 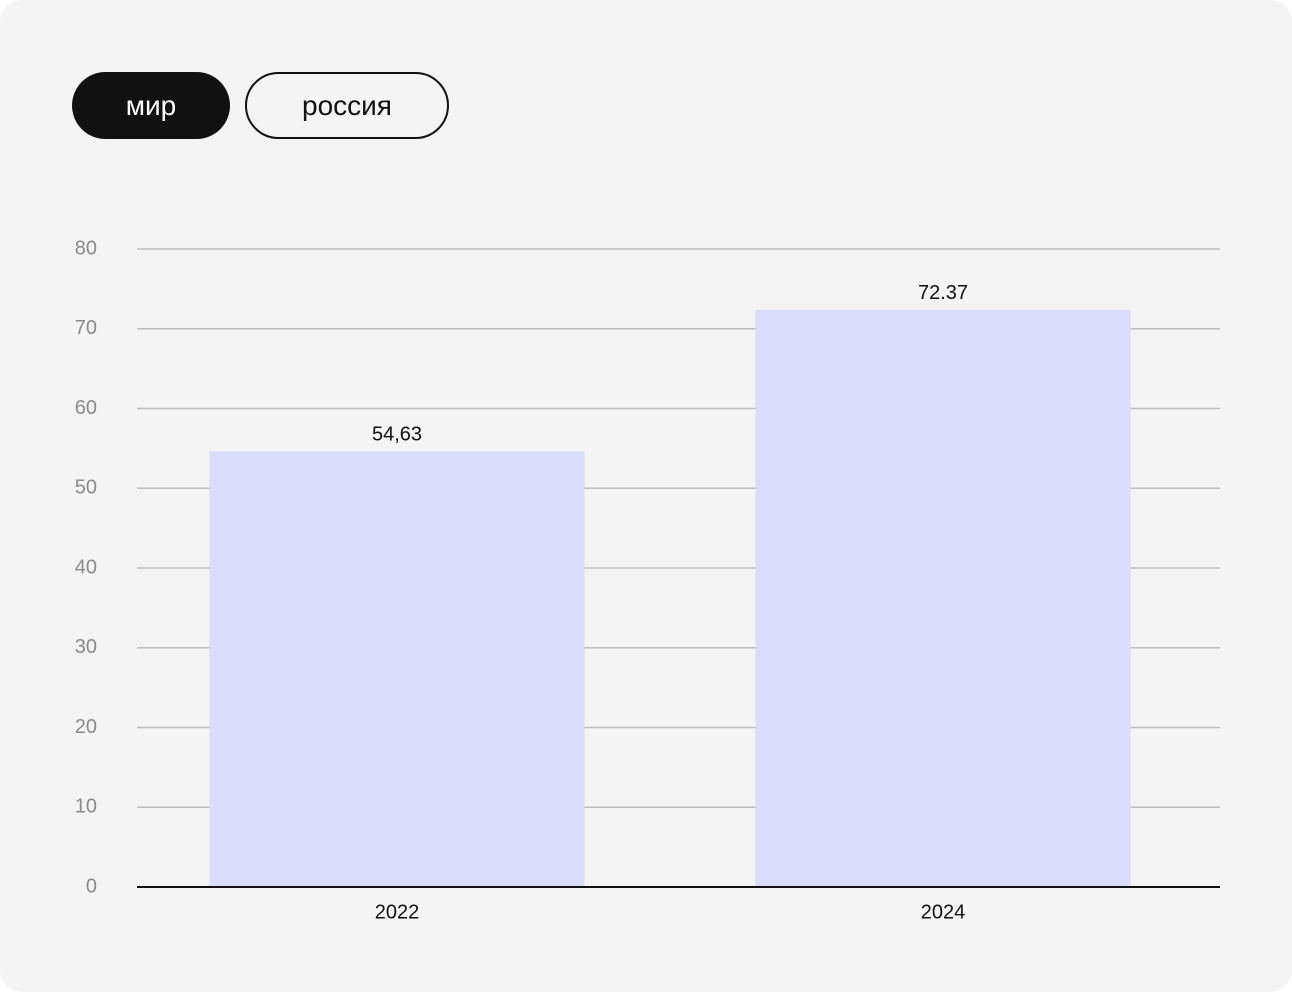 I want to click on y-tick-label: 60, so click(x=86, y=408).